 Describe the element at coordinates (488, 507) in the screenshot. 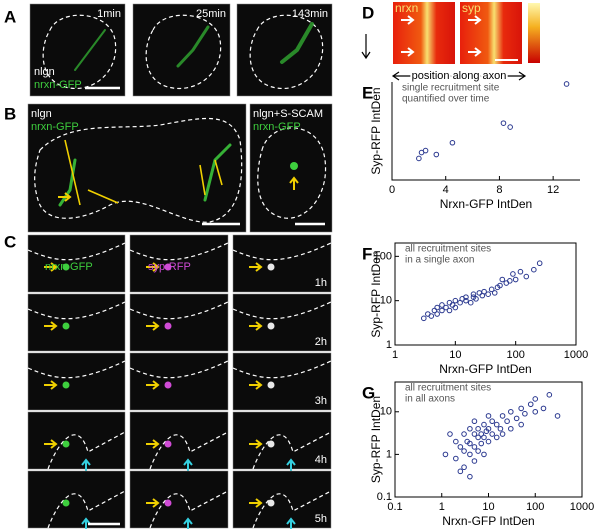

I see `x-tick-label: 10` at that location.